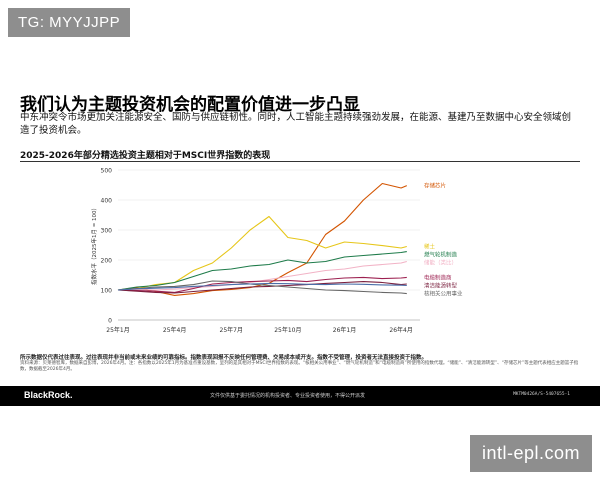 This screenshot has height=480, width=600. What do you see at coordinates (438, 277) in the screenshot?
I see `series-end-label: 电缆制造商` at bounding box center [438, 277].